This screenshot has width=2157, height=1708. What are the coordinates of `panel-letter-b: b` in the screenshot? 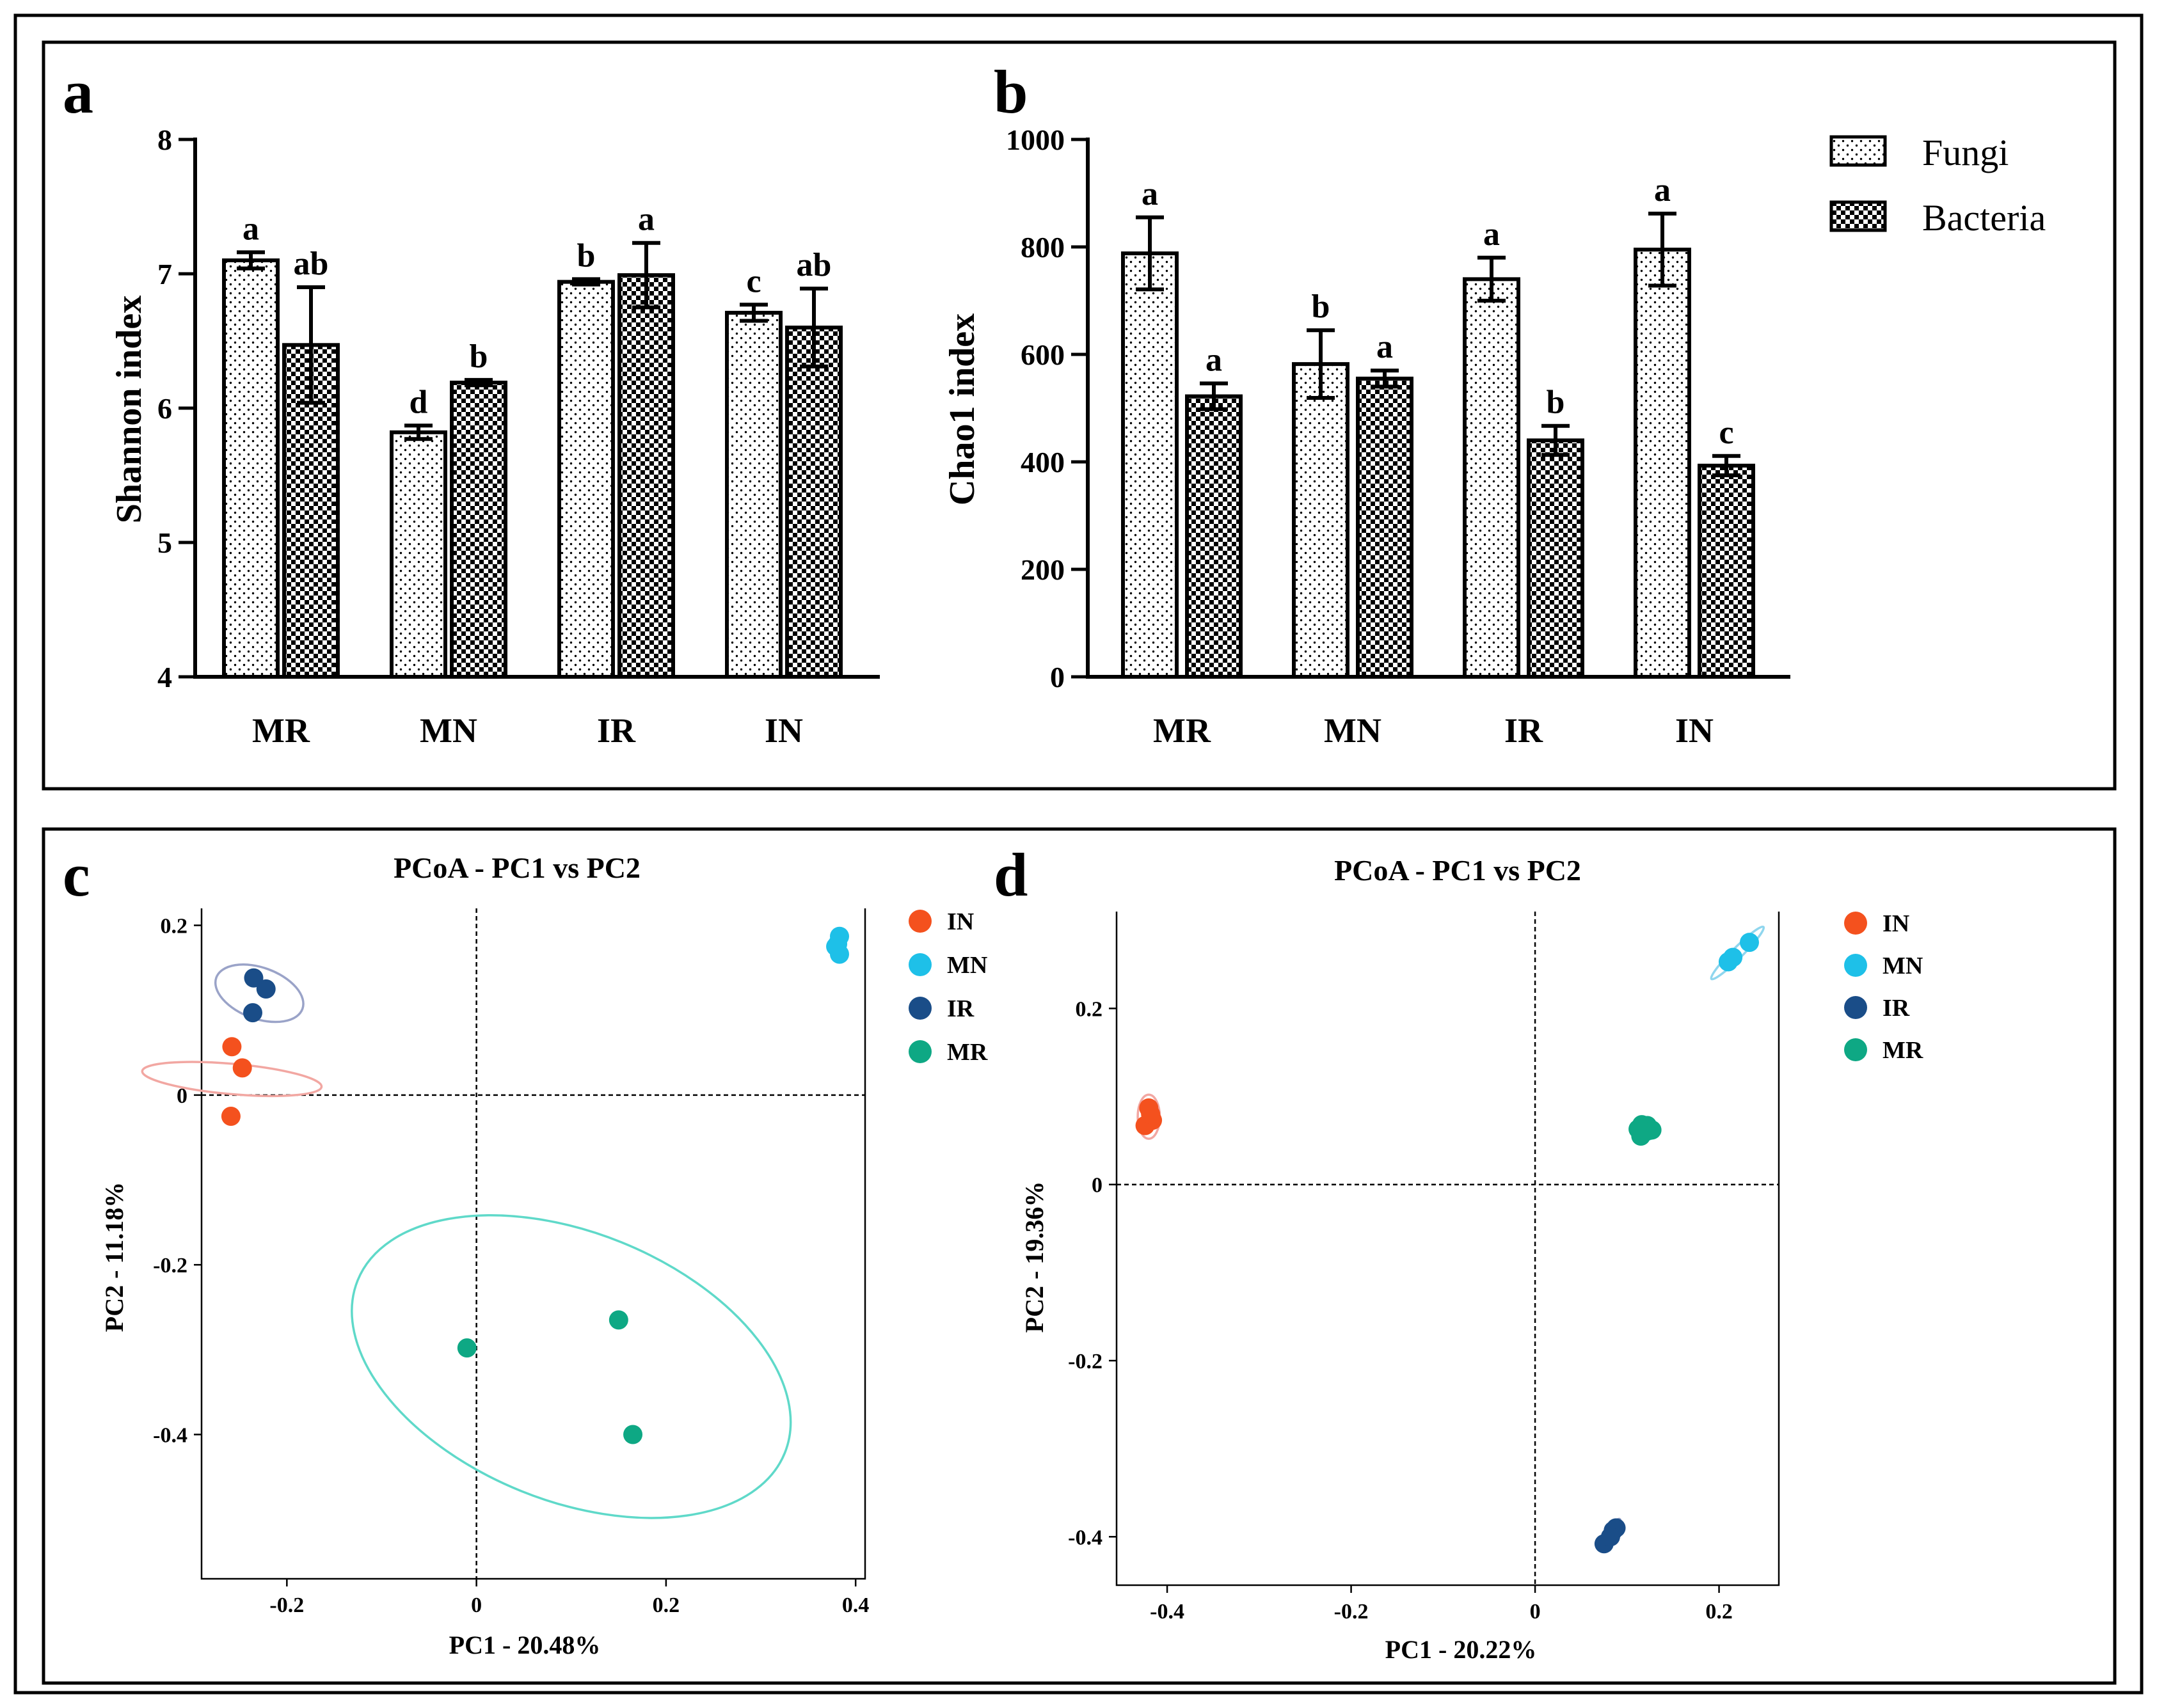 It's located at (1011, 92).